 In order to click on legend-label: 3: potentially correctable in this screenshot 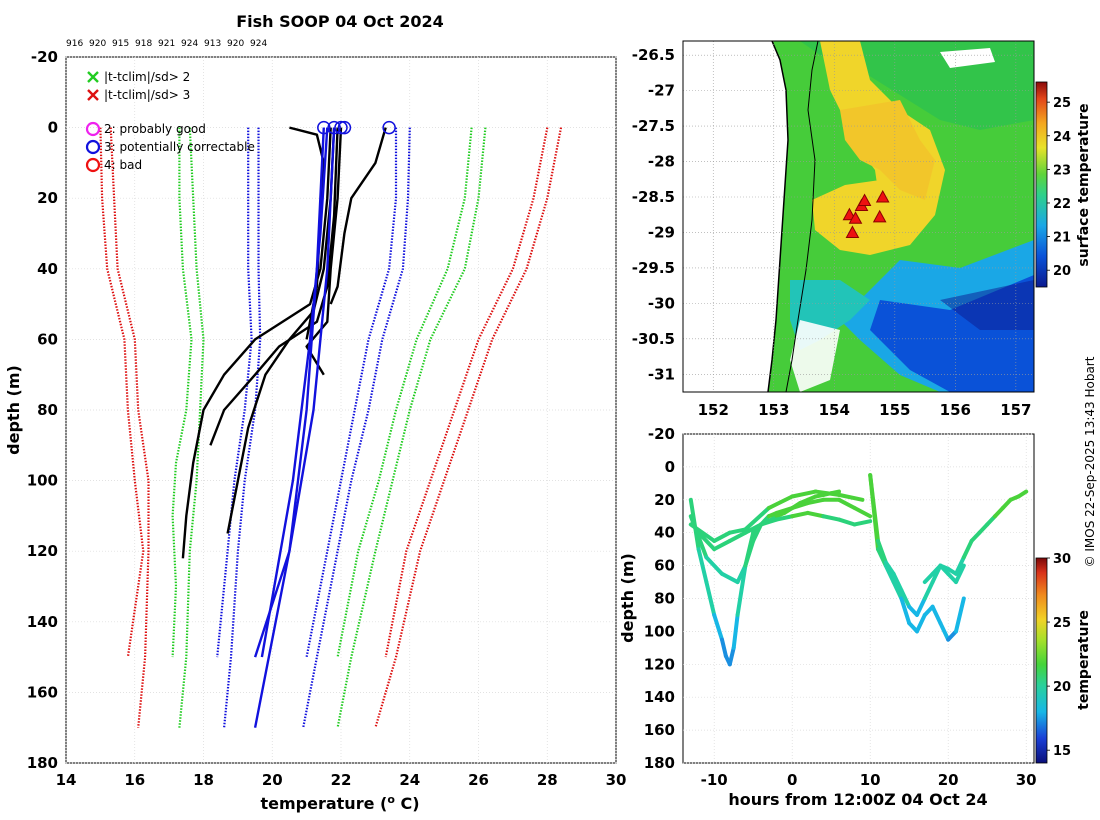, I will do `click(179, 147)`.